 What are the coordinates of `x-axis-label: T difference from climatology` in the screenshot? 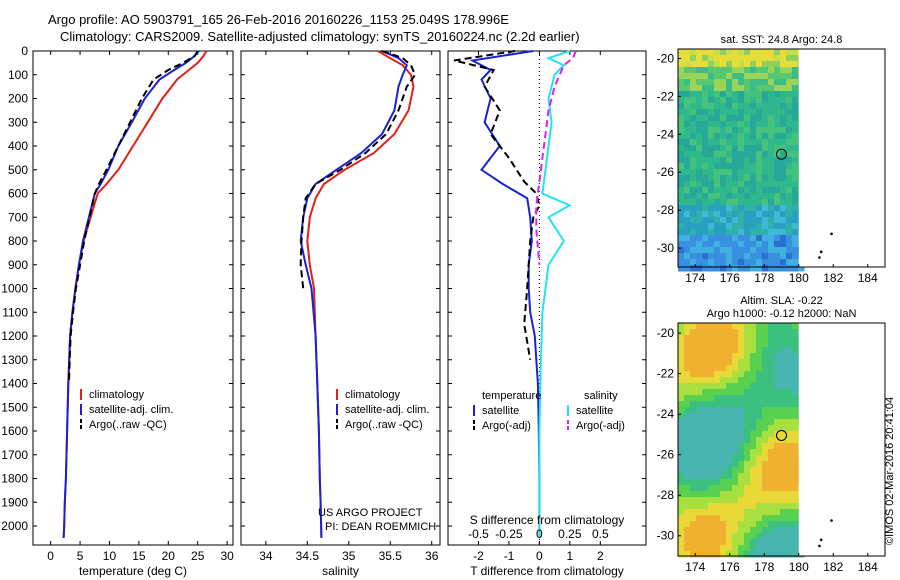 It's located at (547, 571).